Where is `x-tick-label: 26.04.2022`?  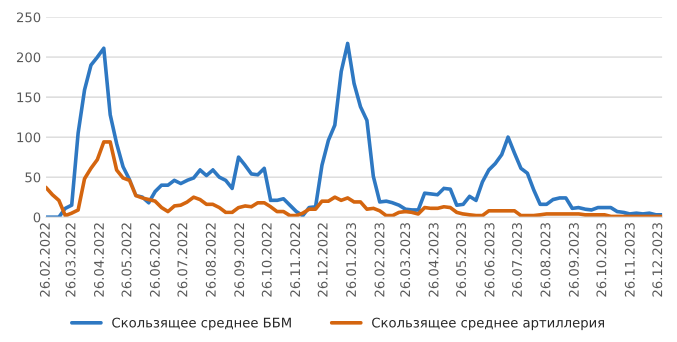
x-tick-label: 26.04.2022 is located at coordinates (99, 260).